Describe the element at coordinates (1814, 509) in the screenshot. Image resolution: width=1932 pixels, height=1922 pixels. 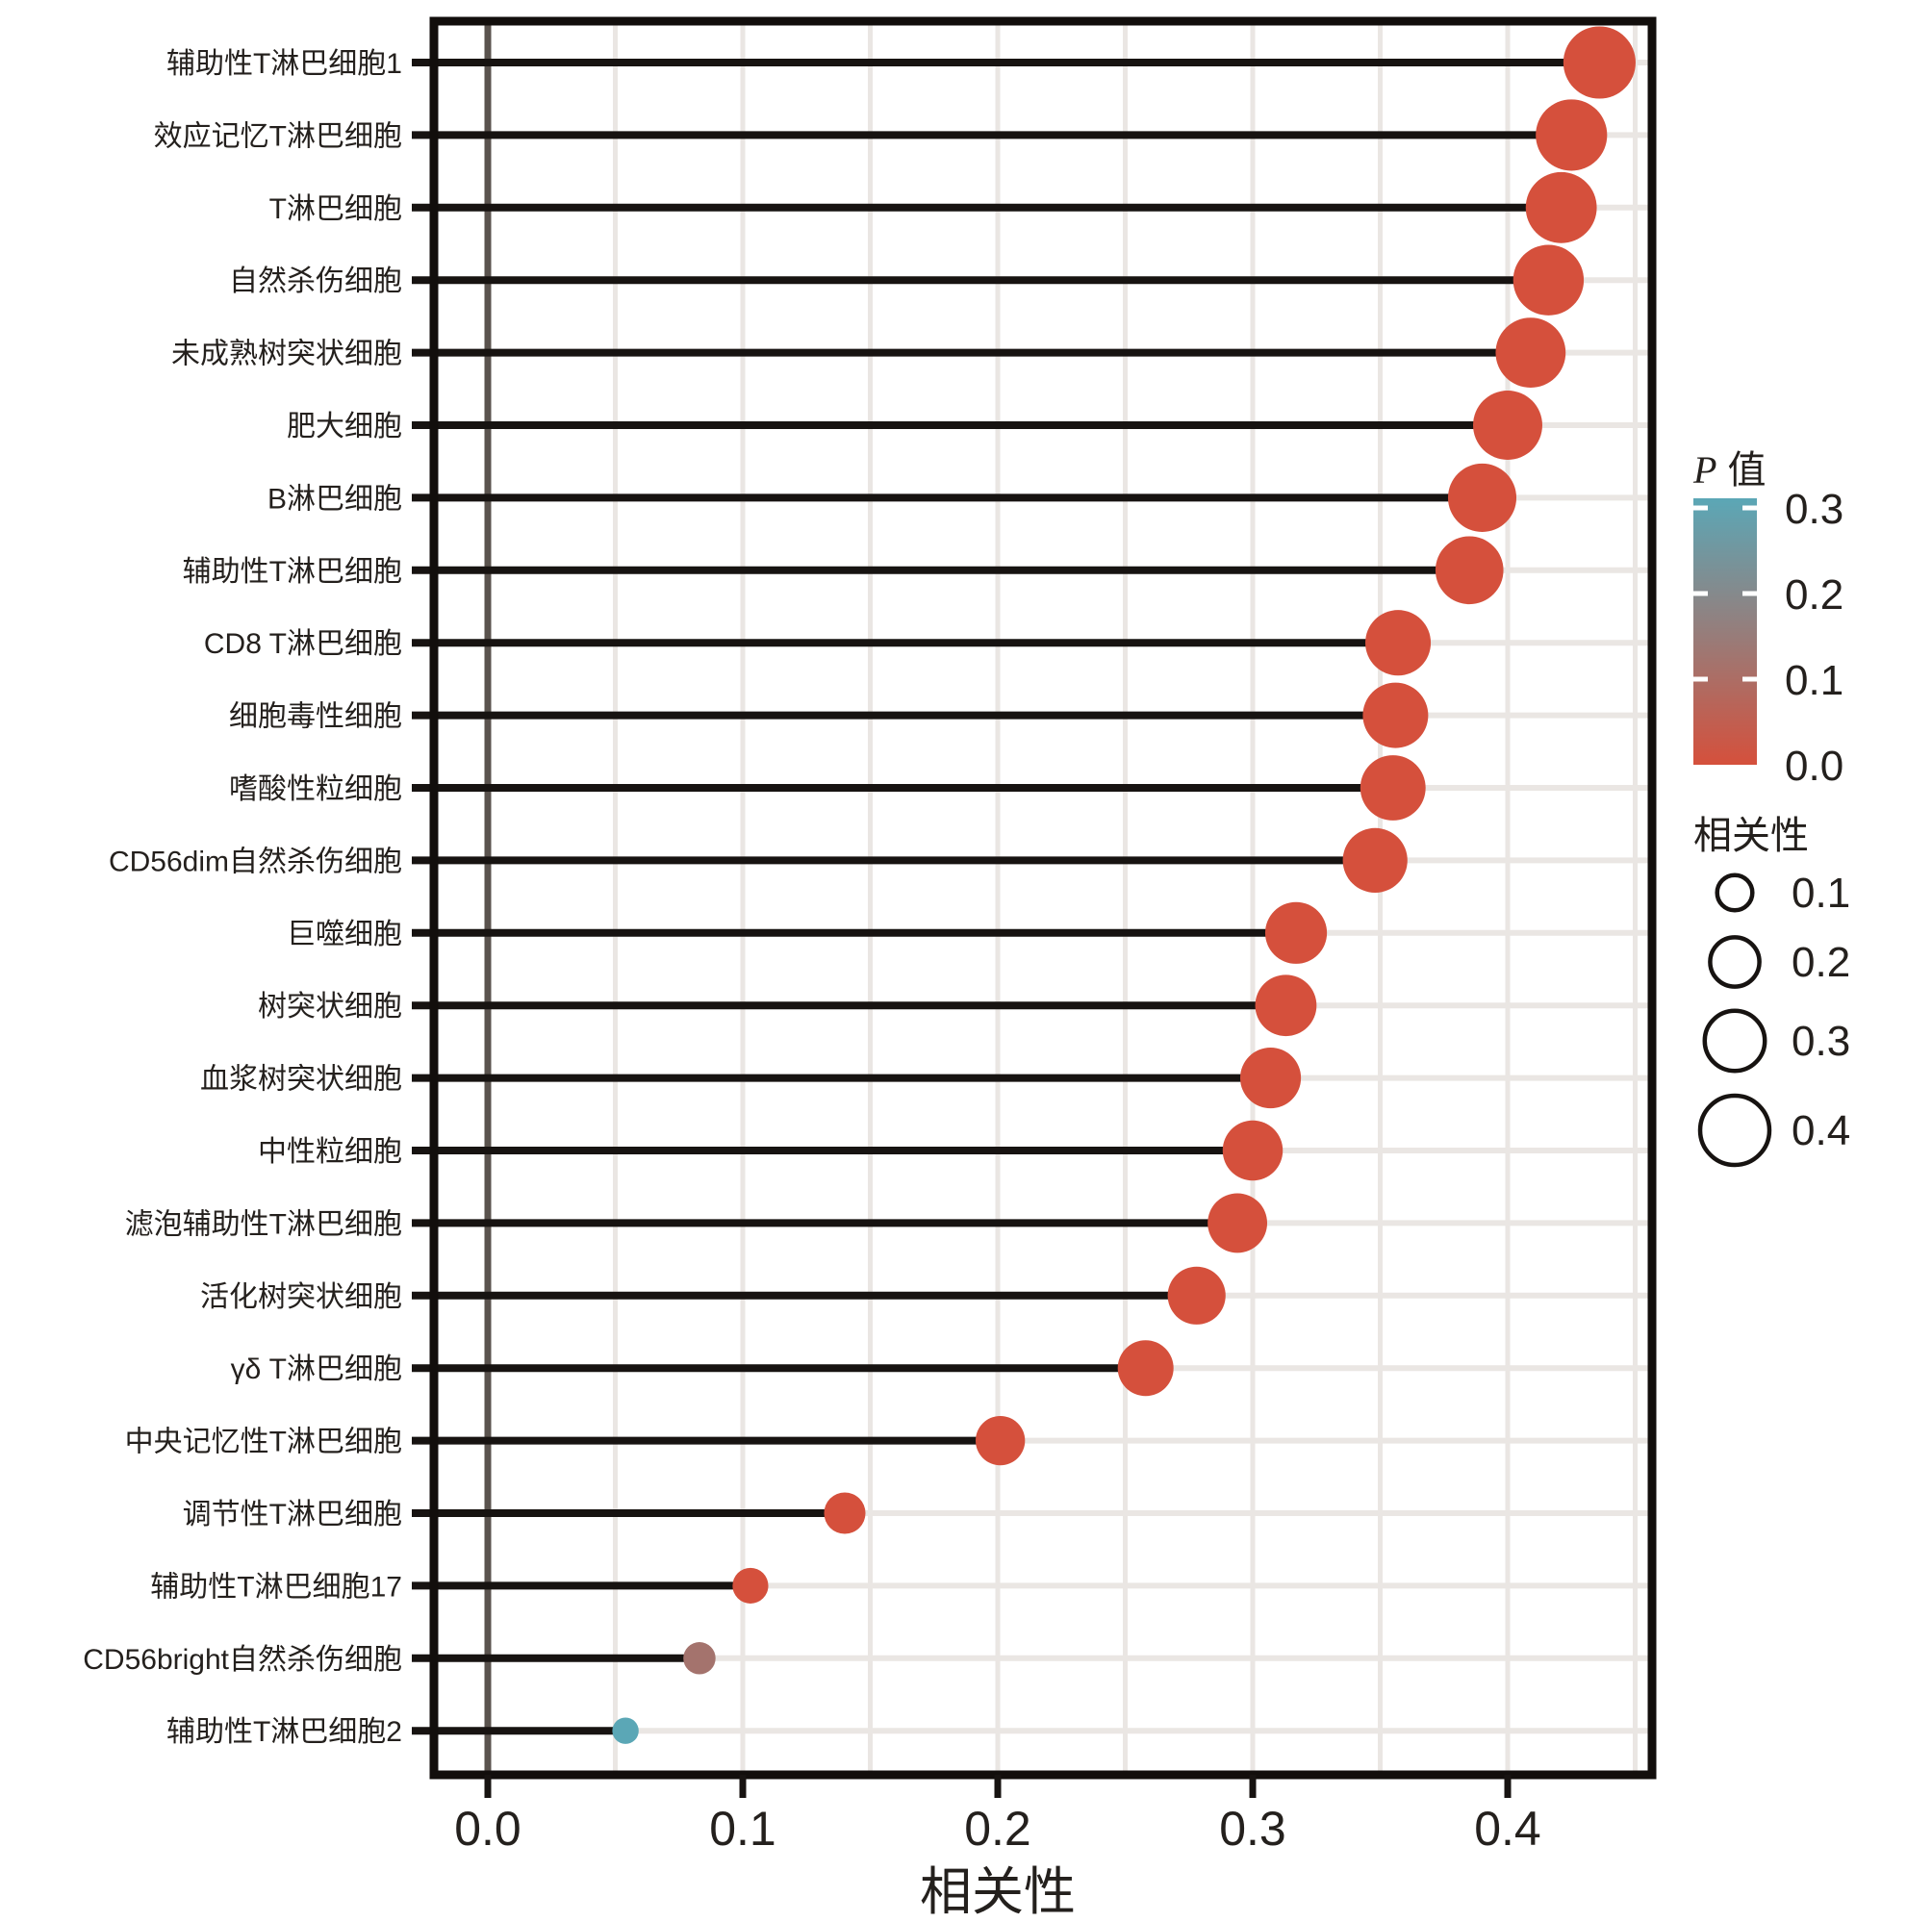
I see `colorbar-tick-label: 0.3` at that location.